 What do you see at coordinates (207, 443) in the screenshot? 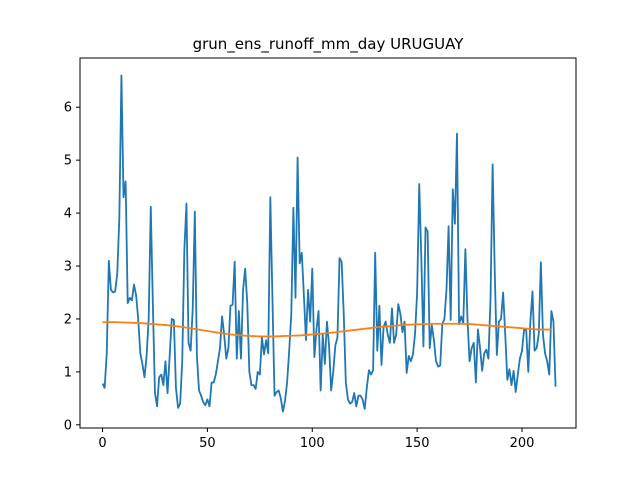
I see `x-tick-label: 50` at bounding box center [207, 443].